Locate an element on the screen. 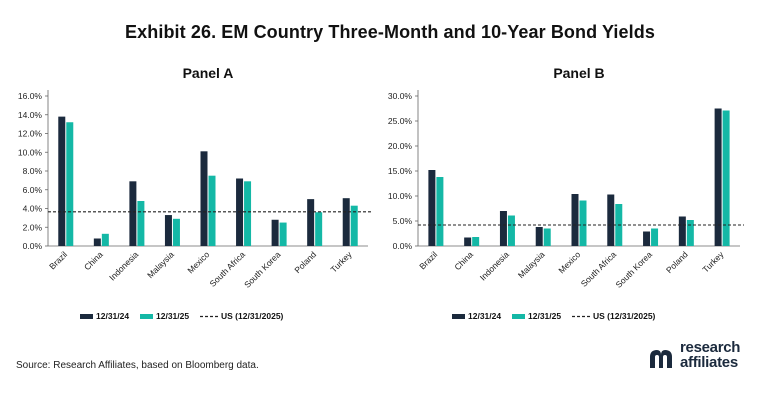  panel-title: Panel B is located at coordinates (578, 73).